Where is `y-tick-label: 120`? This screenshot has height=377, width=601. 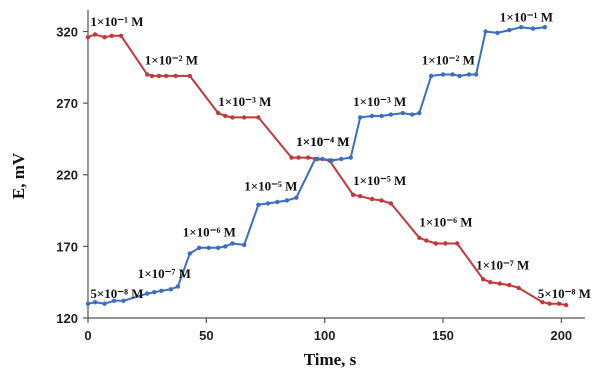
y-tick-label: 120 is located at coordinates (67, 318).